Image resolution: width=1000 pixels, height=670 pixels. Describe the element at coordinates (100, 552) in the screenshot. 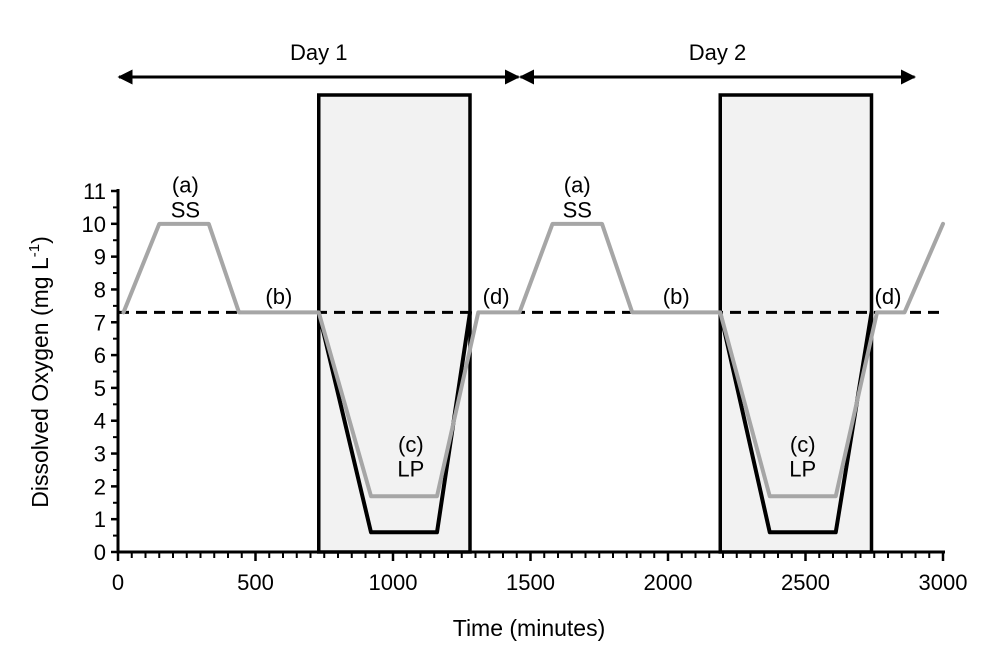

I see `y-tick-label-0: 0` at that location.